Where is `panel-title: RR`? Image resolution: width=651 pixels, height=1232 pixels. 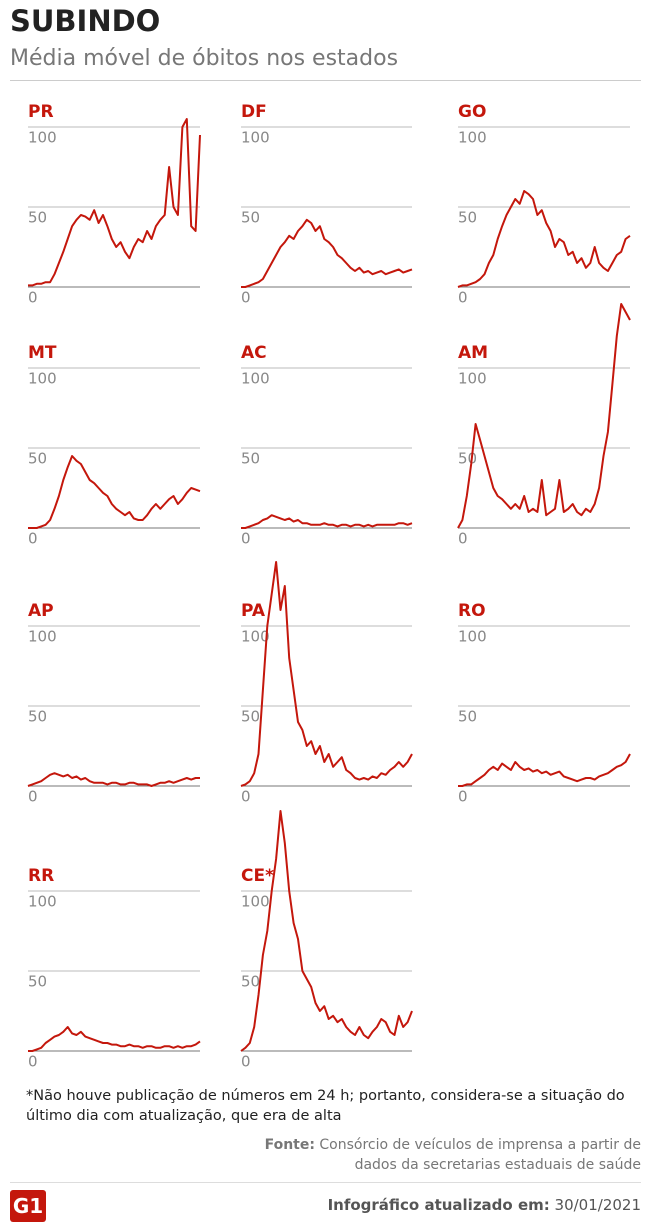
panel-title: RR is located at coordinates (41, 876).